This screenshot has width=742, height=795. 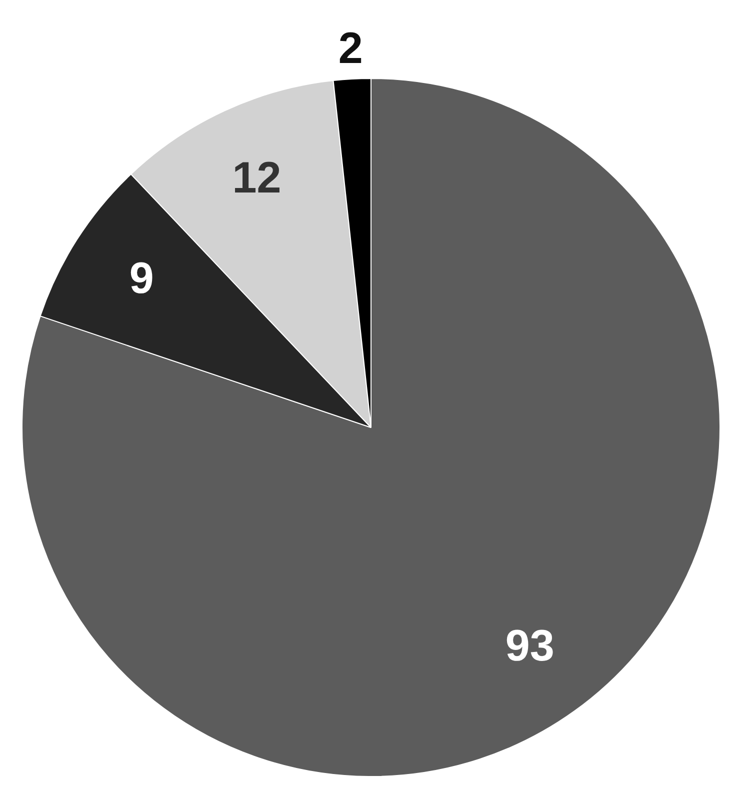 I want to click on data-label: 2, so click(x=350, y=49).